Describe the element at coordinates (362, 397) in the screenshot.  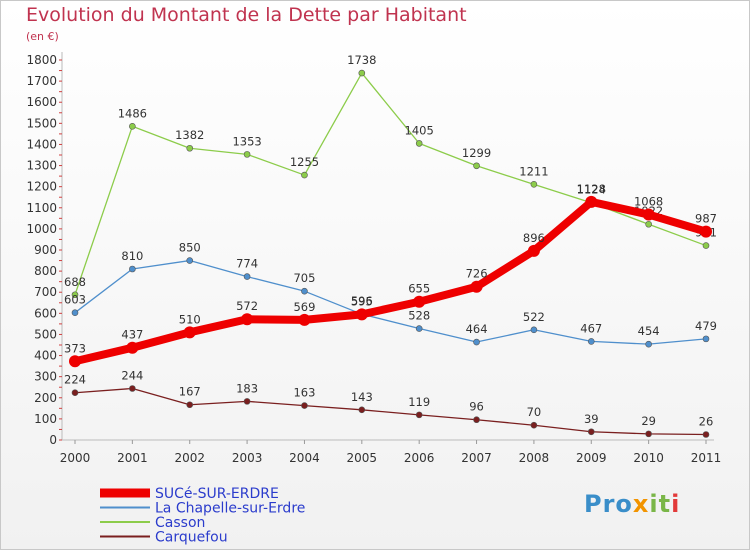
I see `data-label-carquefou: 143` at that location.